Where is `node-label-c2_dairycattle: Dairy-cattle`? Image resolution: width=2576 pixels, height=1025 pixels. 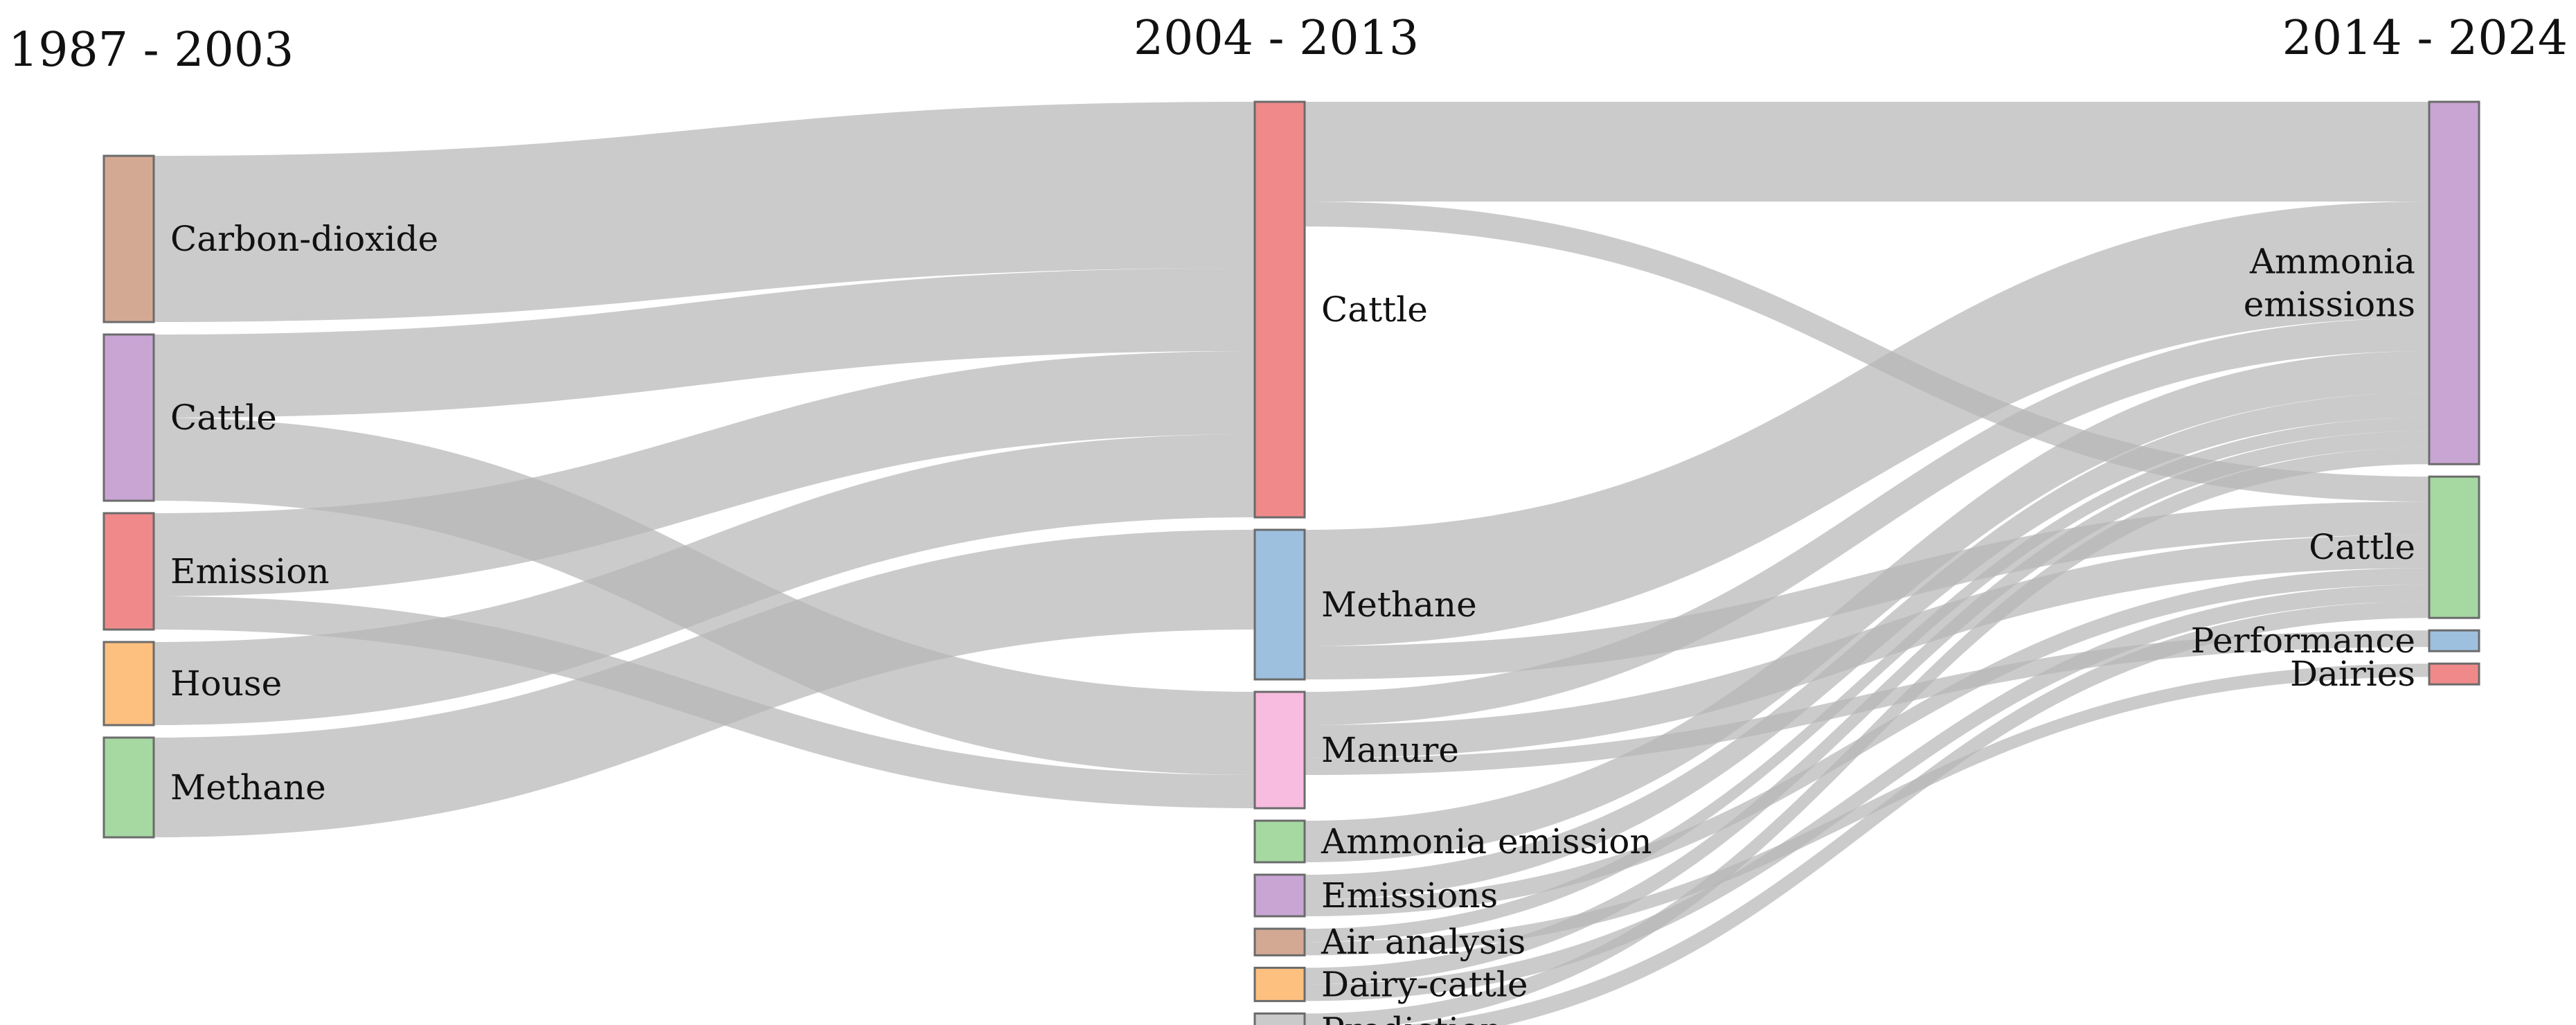 node-label-c2_dairycattle: Dairy-cattle is located at coordinates (1425, 984).